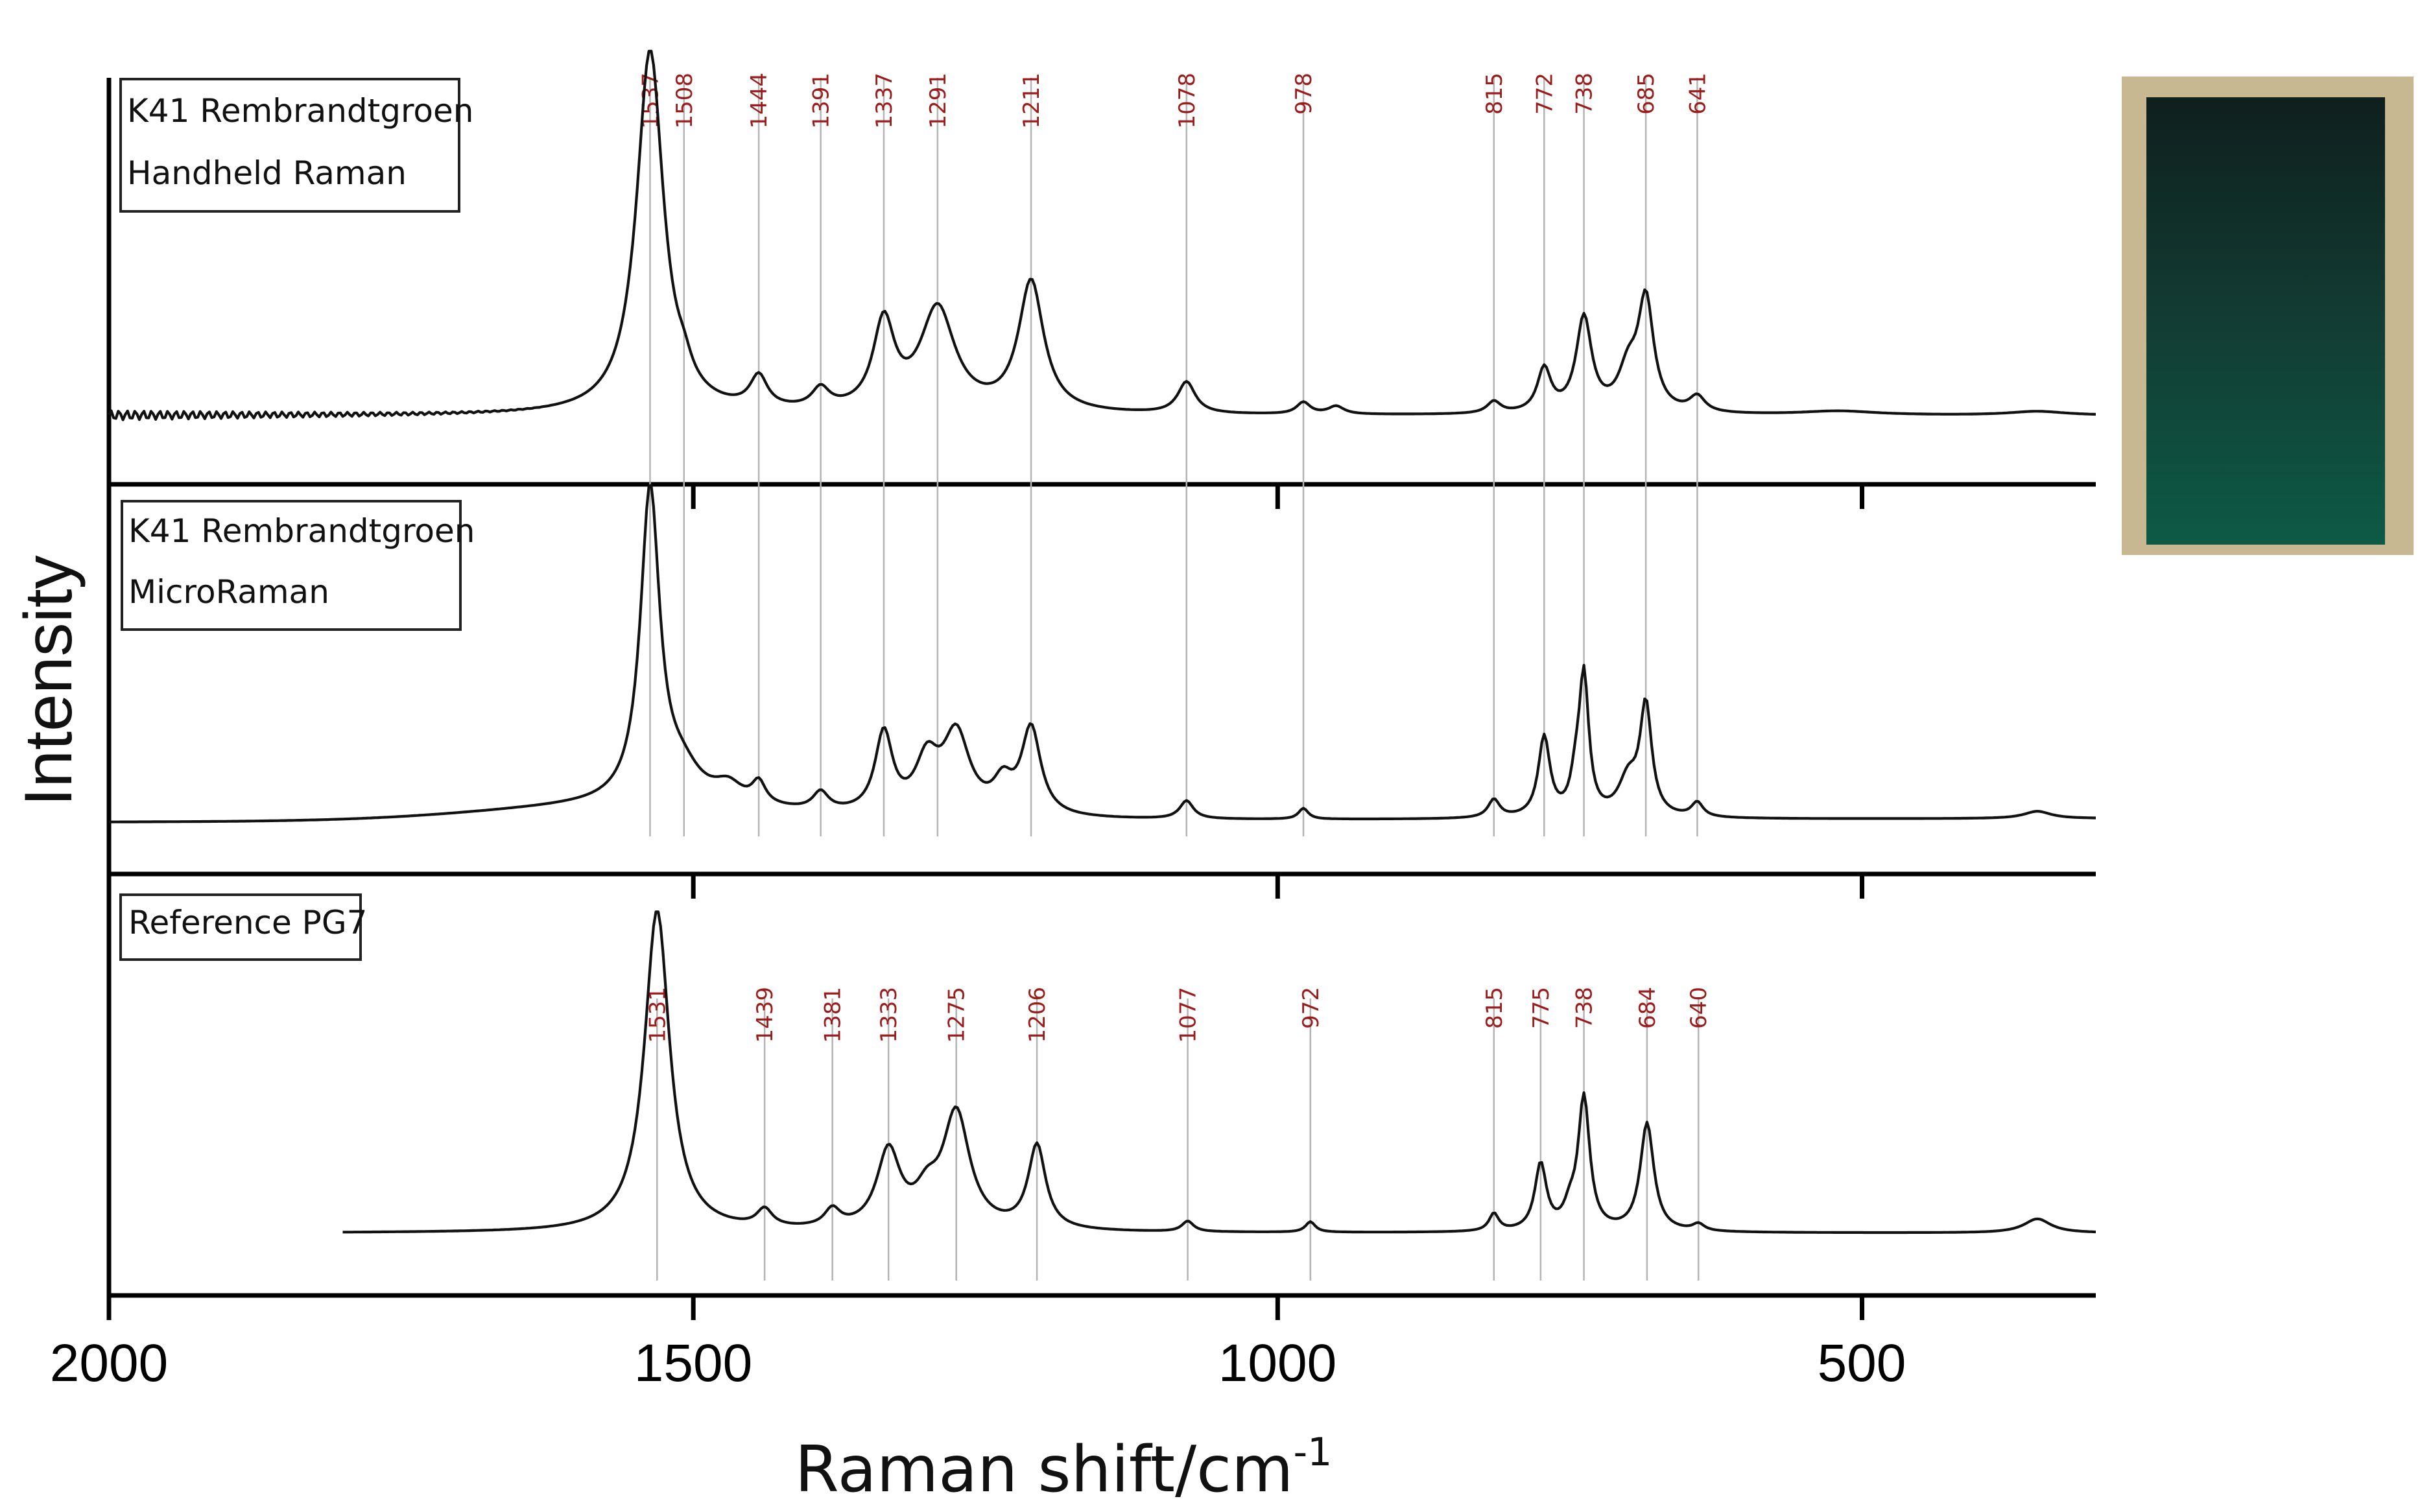 This screenshot has width=2433, height=1512. Describe the element at coordinates (938, 101) in the screenshot. I see `peak-label-0-1291: 1291` at that location.